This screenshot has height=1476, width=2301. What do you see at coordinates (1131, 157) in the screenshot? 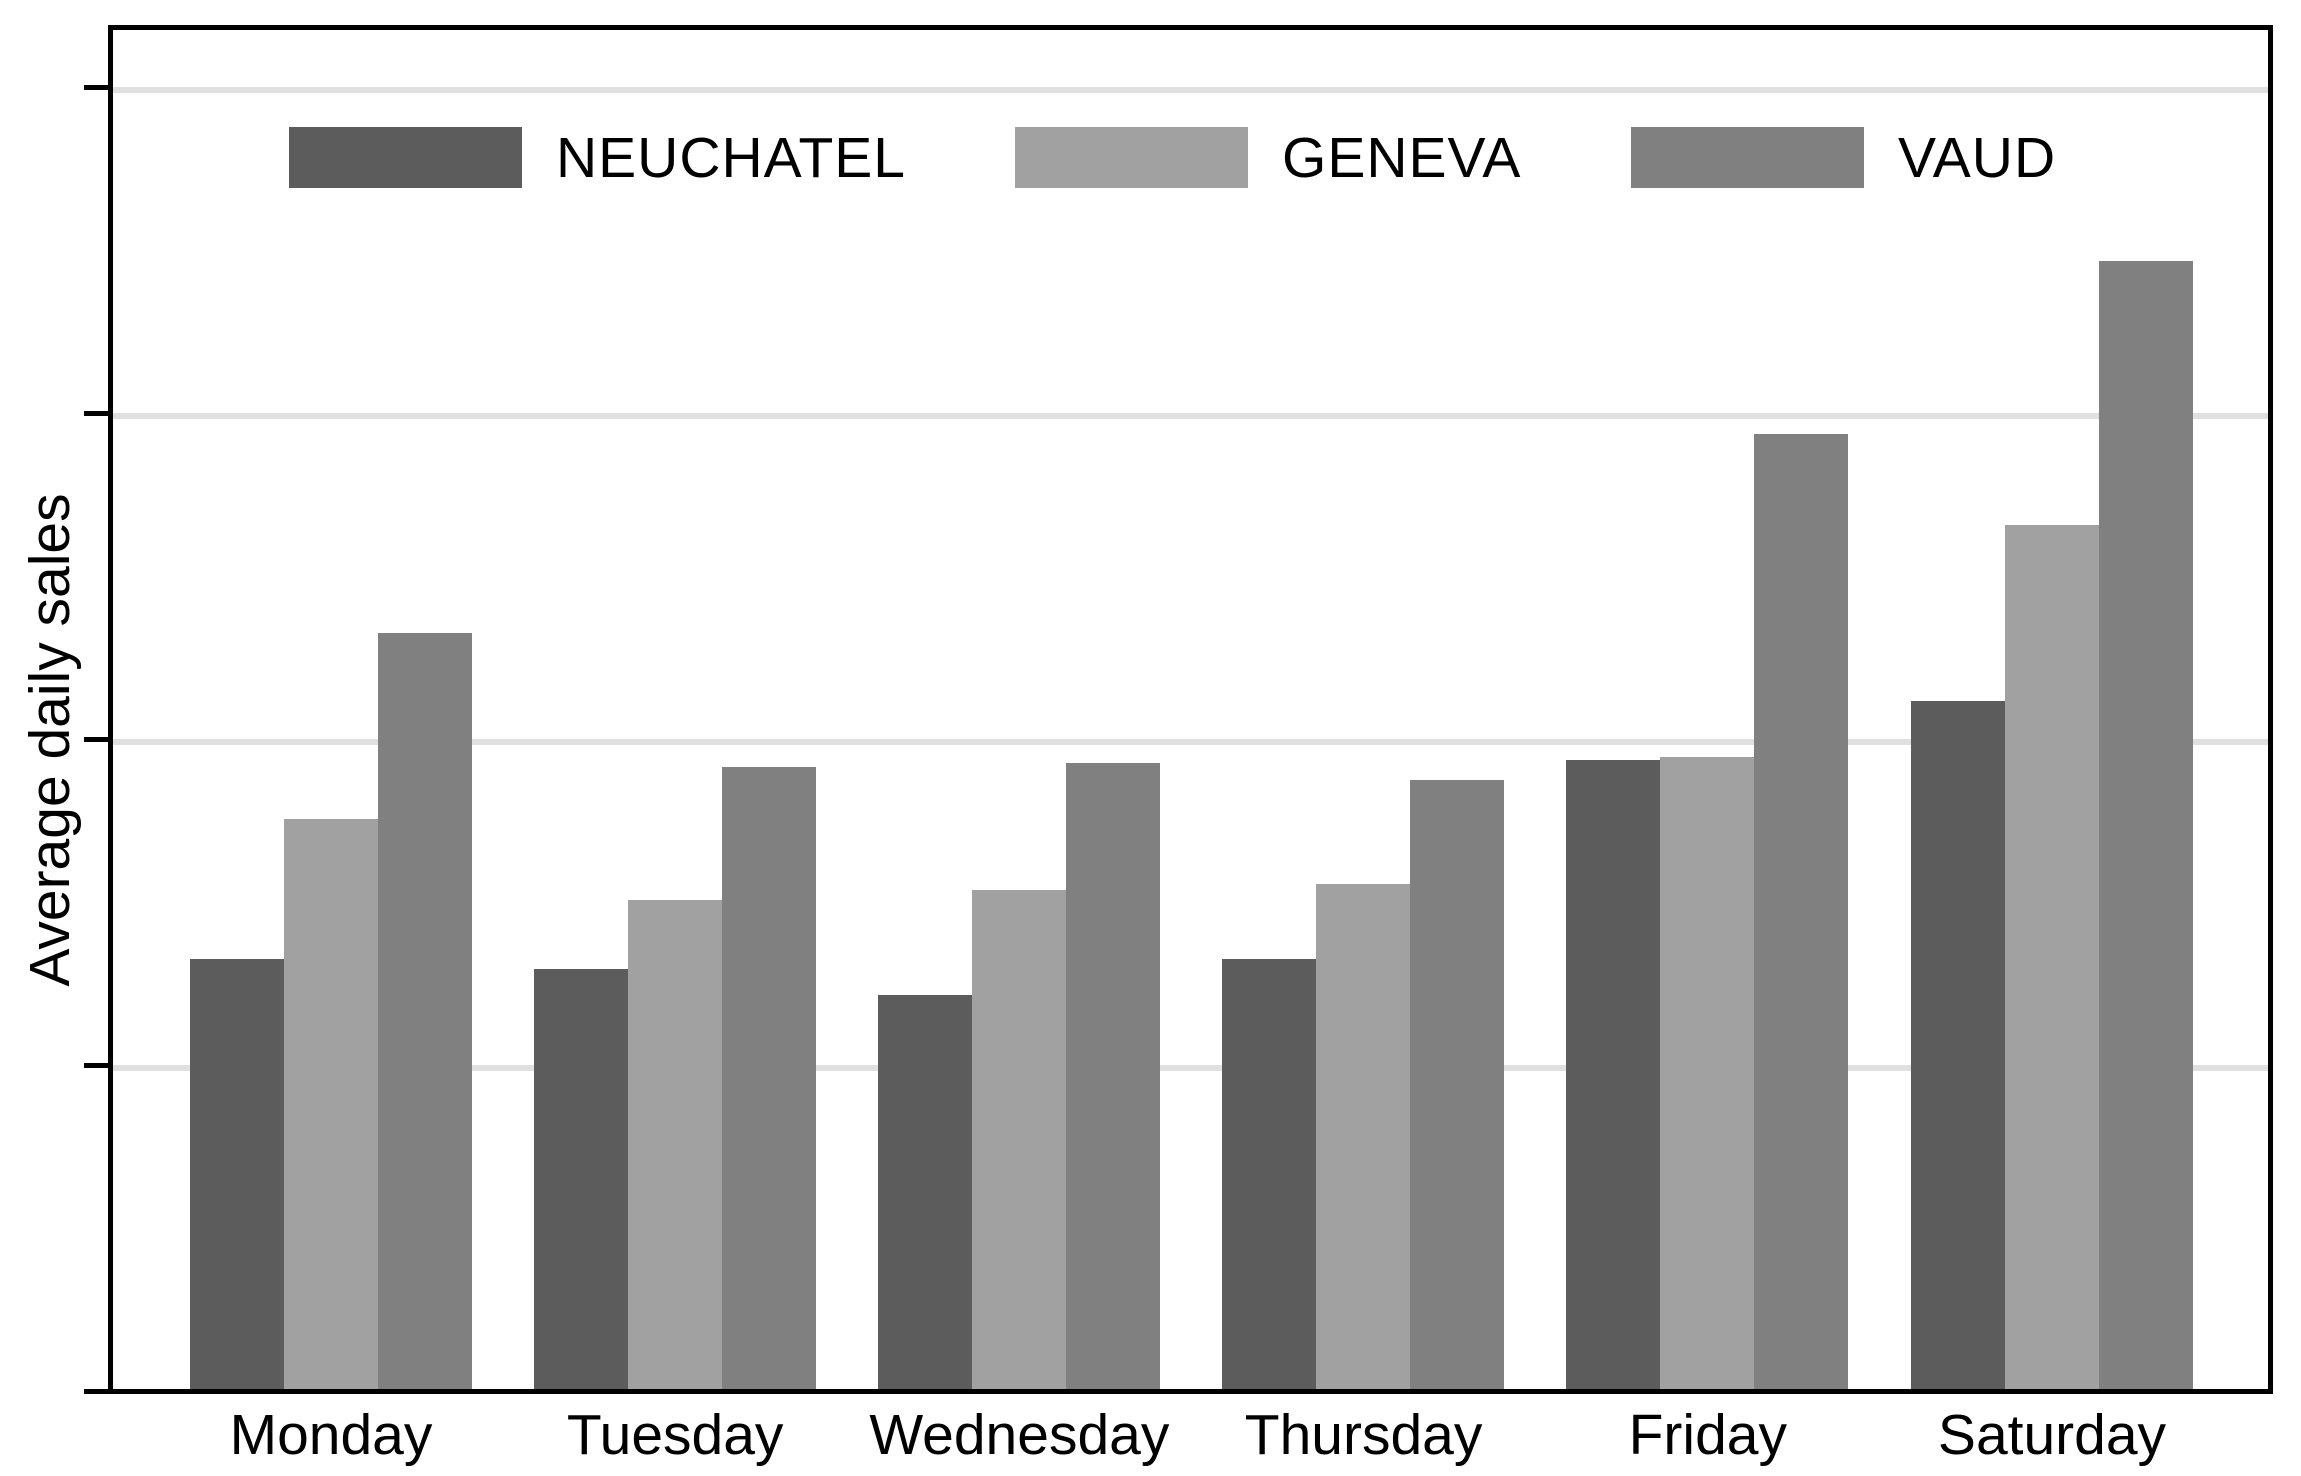
I see `legend-swatch-geneva` at bounding box center [1131, 157].